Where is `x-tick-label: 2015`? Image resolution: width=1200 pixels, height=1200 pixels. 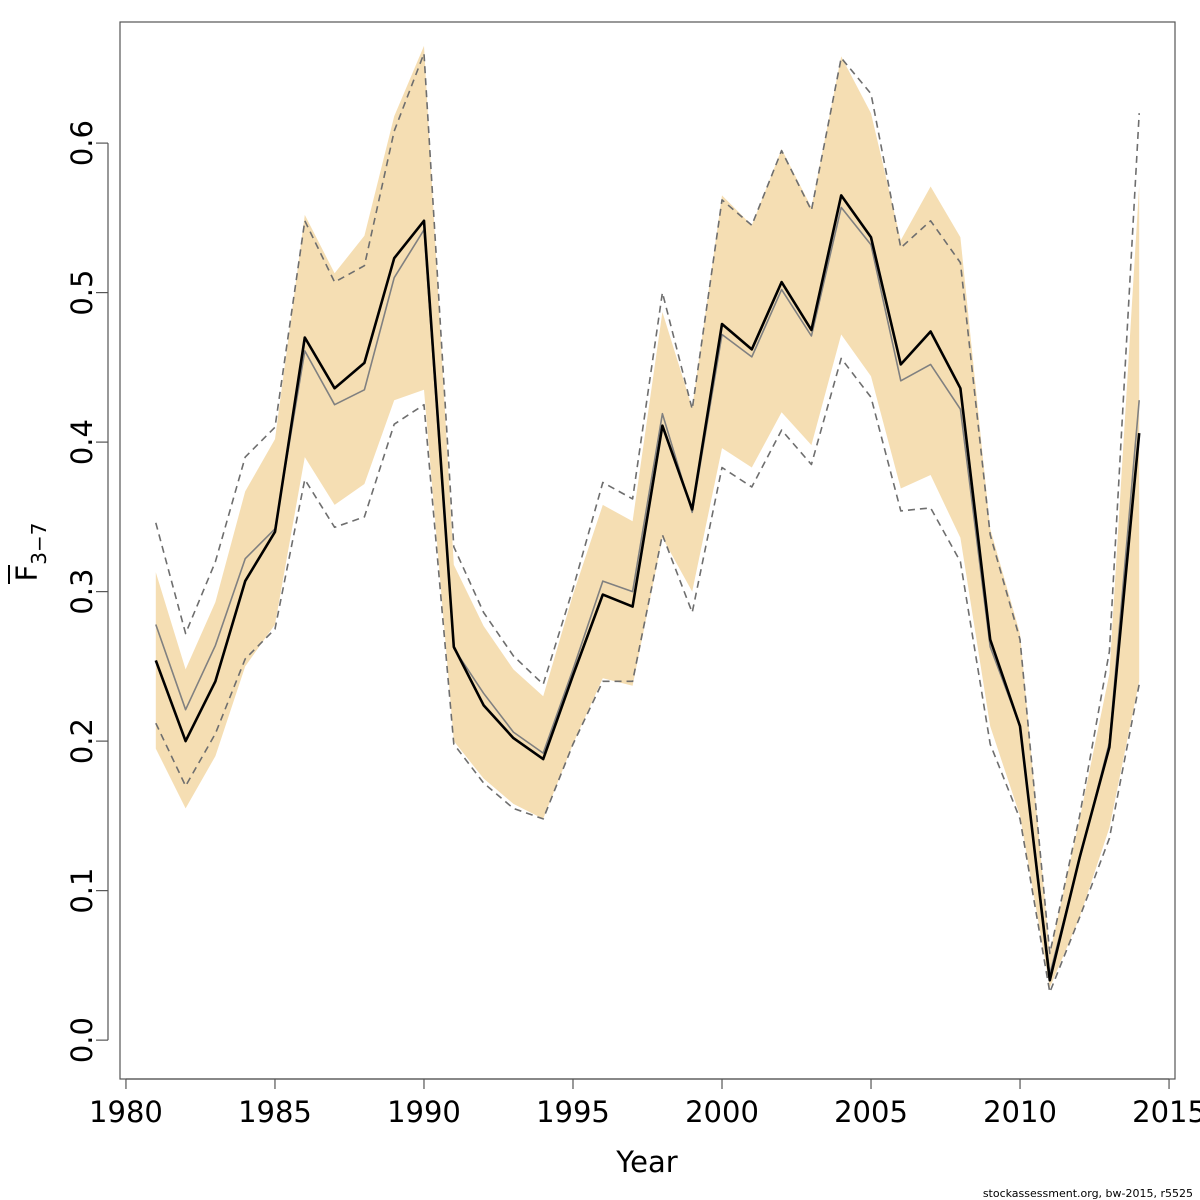
x-tick-label: 2015 is located at coordinates (1166, 1112).